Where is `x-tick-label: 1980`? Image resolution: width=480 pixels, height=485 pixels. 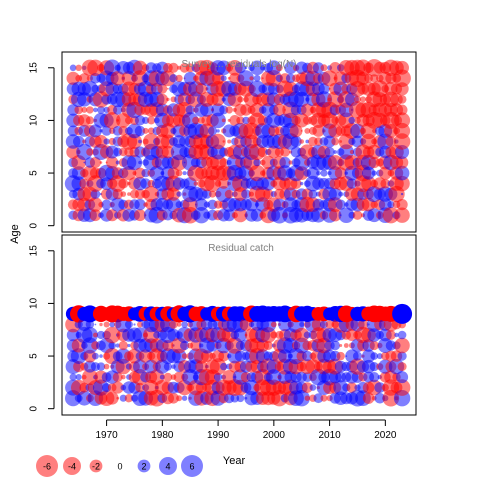 x-tick-label: 1980 is located at coordinates (162, 435).